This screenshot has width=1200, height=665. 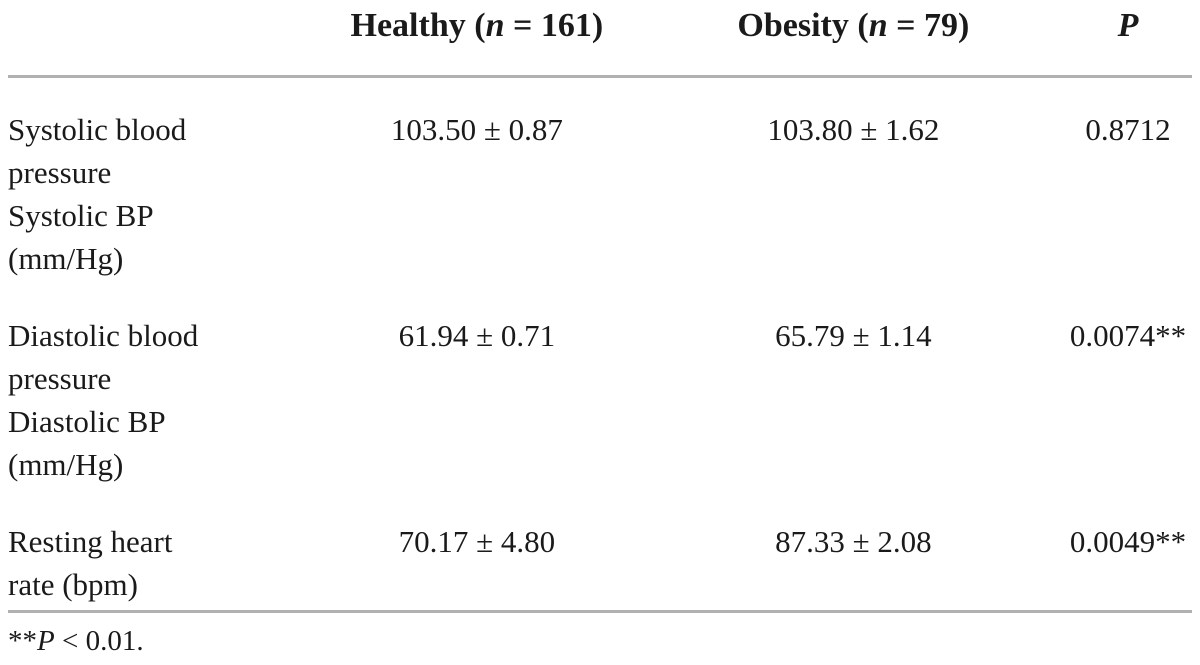 I want to click on footnote-stars: **, so click(x=22, y=641).